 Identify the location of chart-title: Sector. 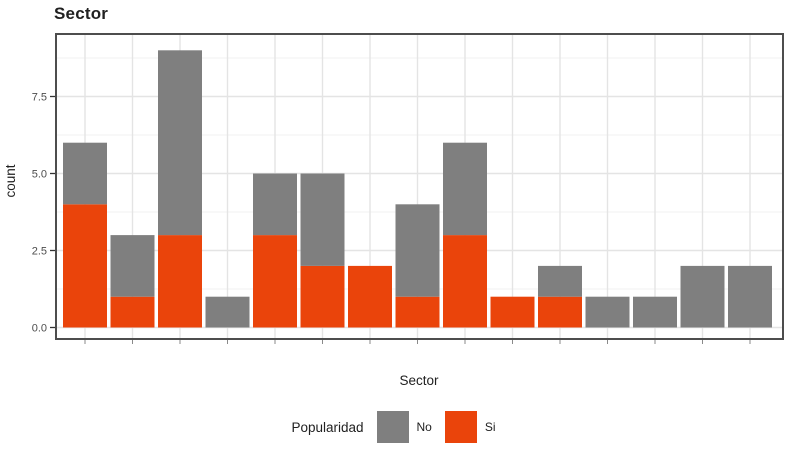
(81, 13).